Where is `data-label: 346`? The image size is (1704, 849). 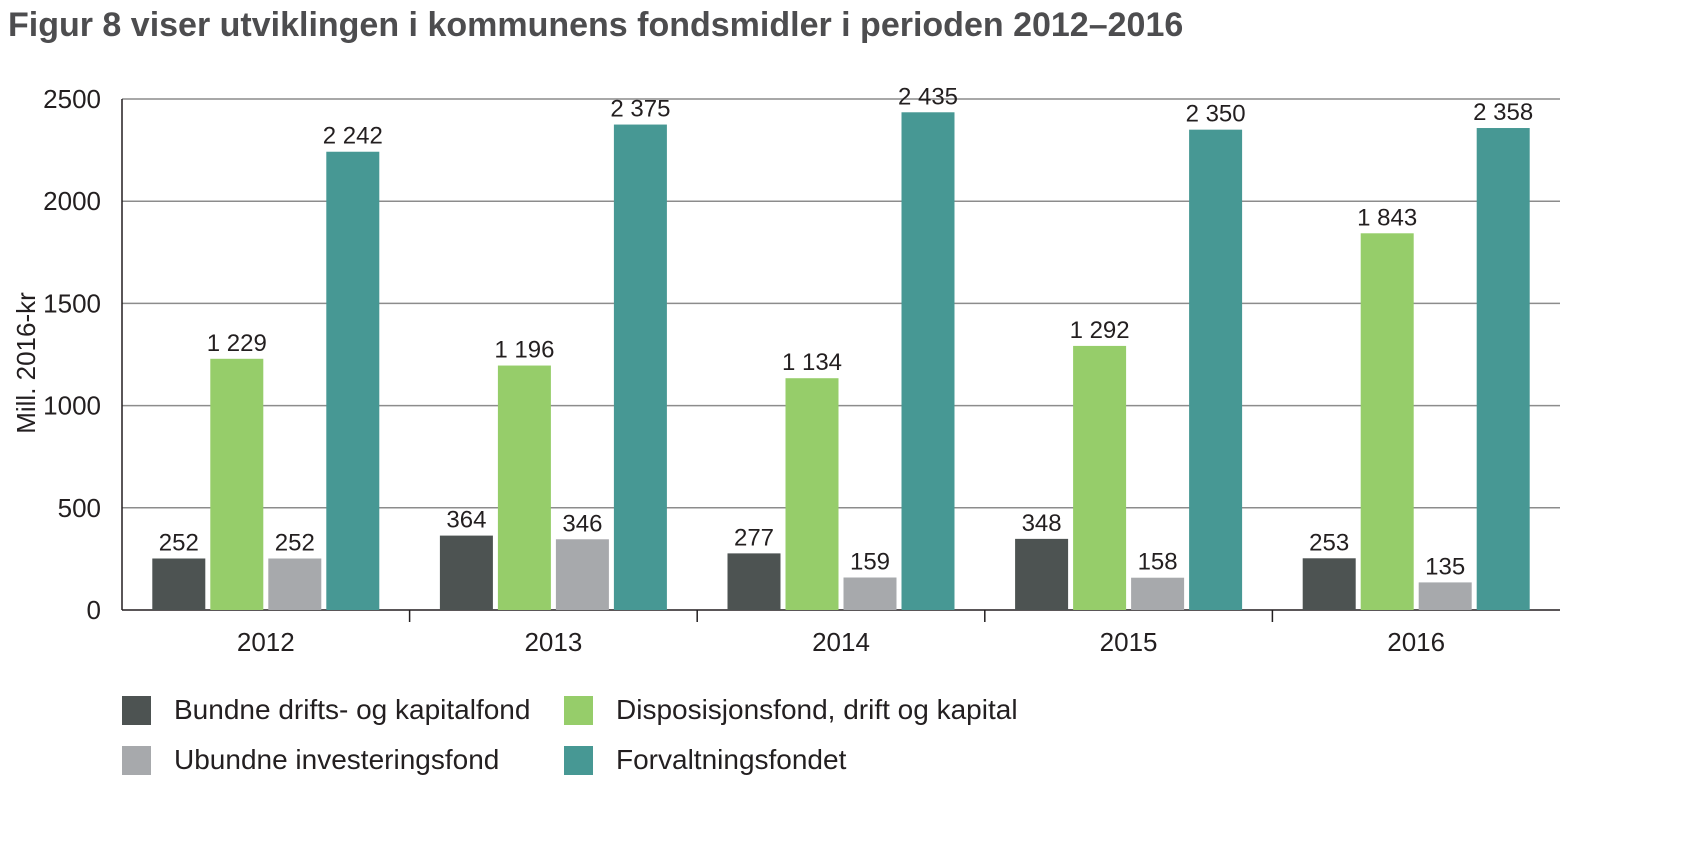
data-label: 346 is located at coordinates (582, 523).